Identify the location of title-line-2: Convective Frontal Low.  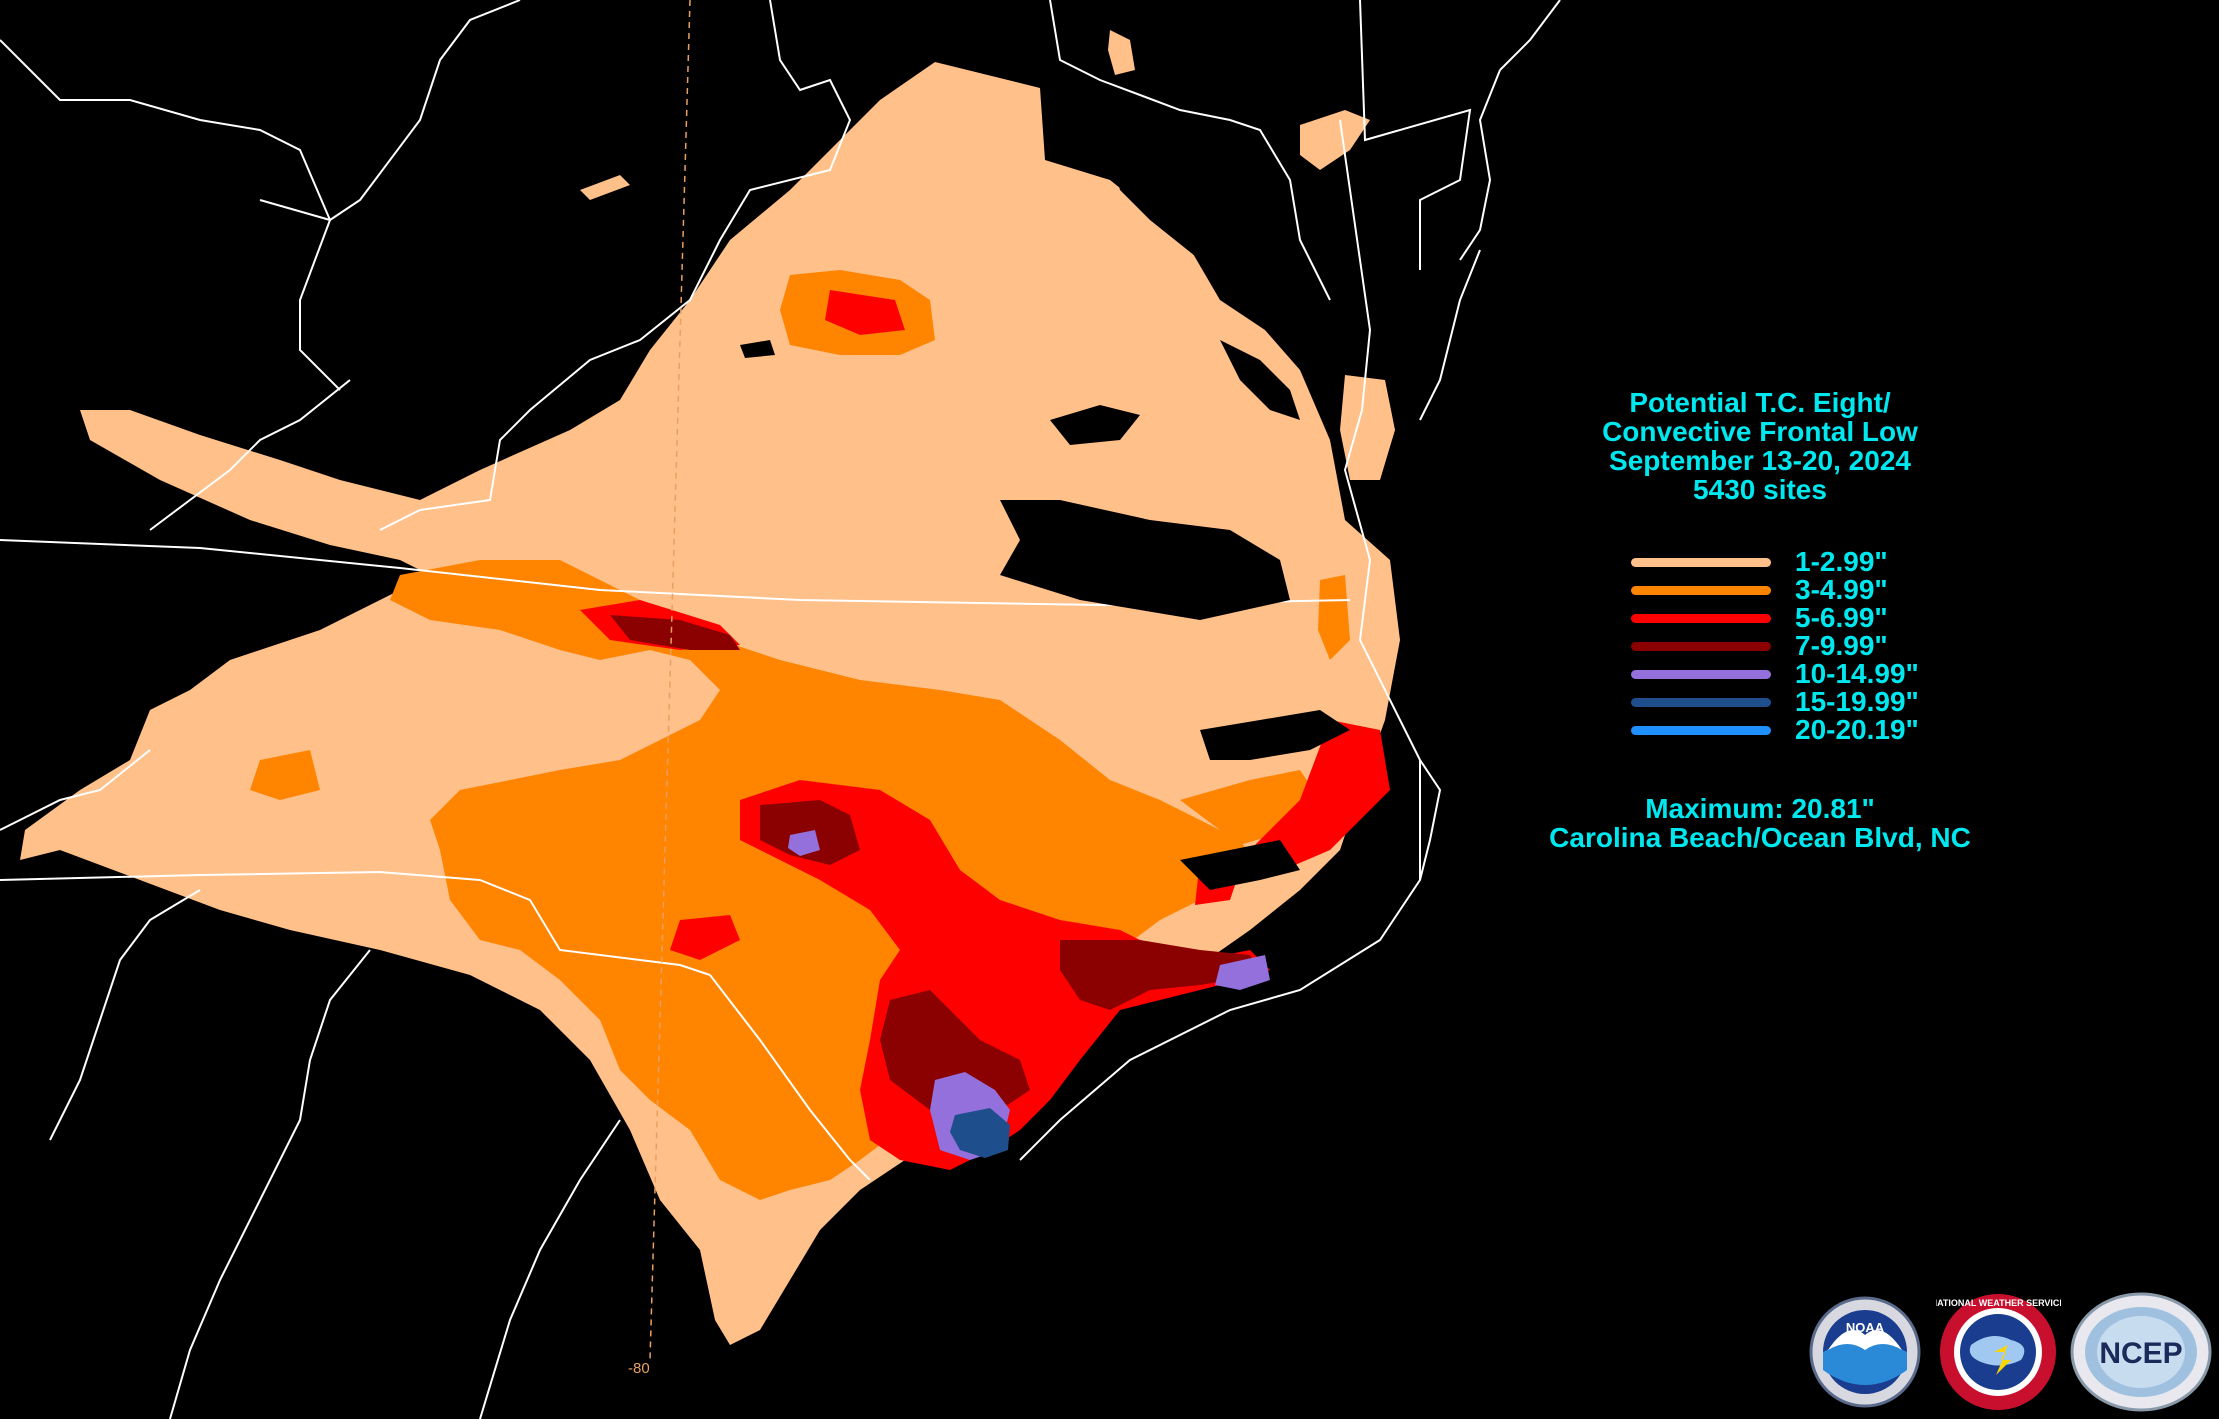
(1760, 431).